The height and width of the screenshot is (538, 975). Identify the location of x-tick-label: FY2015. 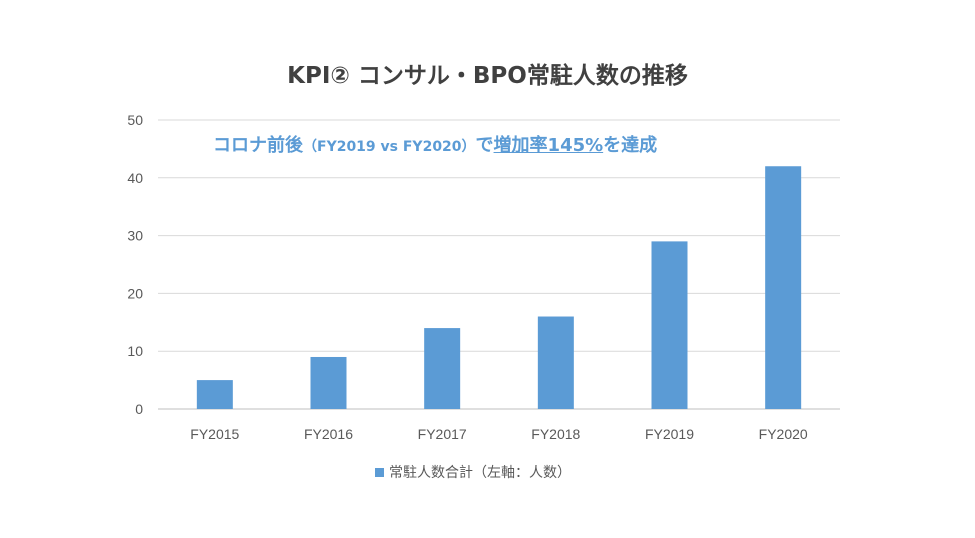
(214, 434).